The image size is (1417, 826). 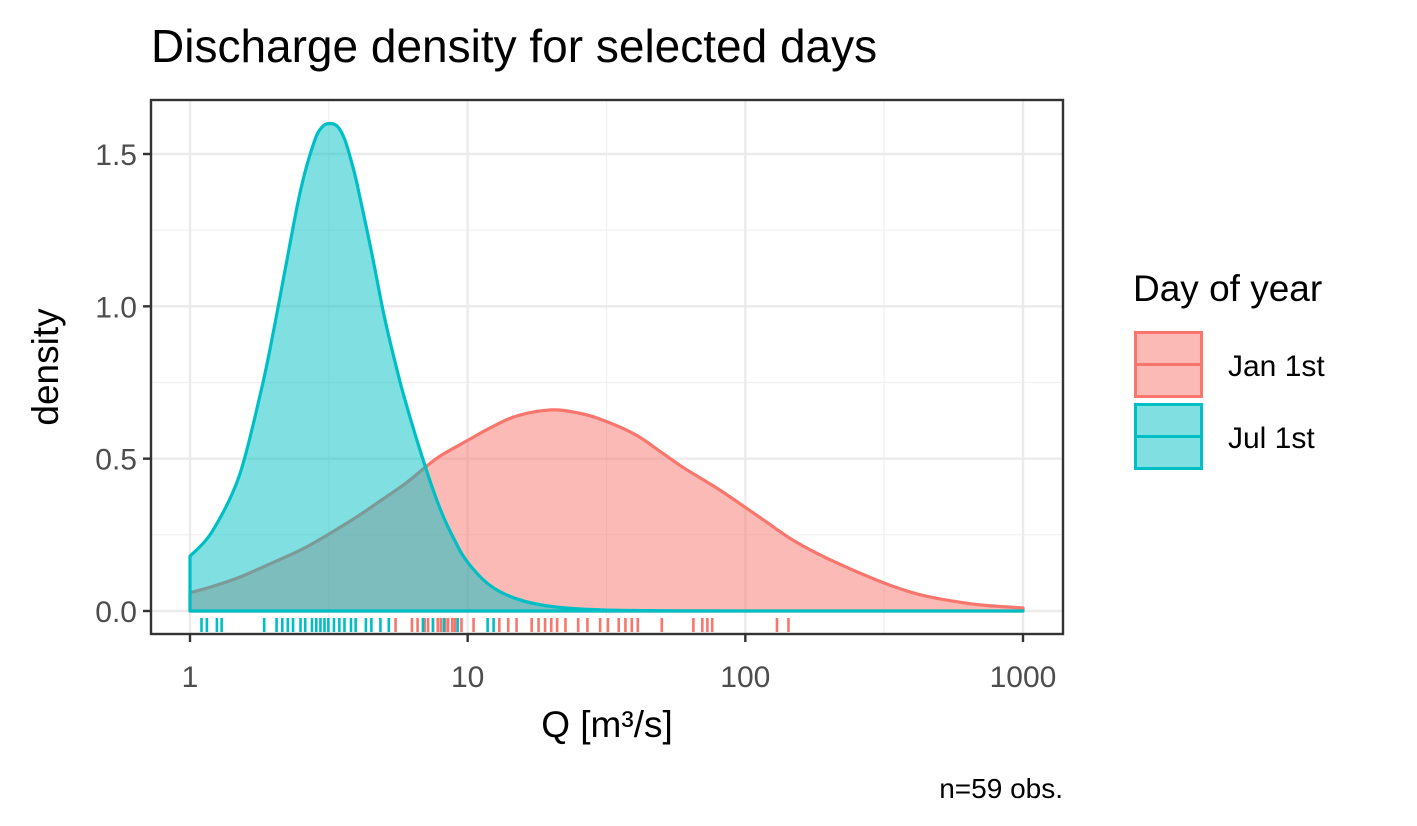 I want to click on y-tick-label: 0.0, so click(x=116, y=612).